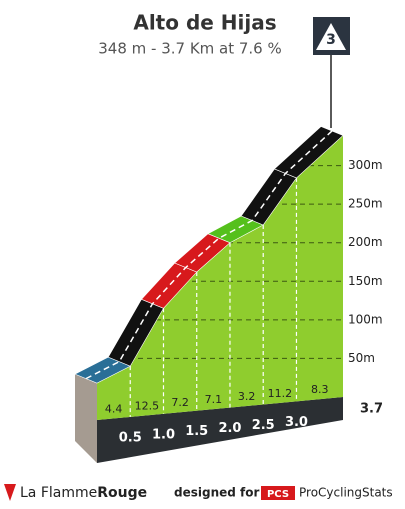 This screenshot has height=509, width=405. I want to click on pcs-logo: PCS, so click(278, 494).